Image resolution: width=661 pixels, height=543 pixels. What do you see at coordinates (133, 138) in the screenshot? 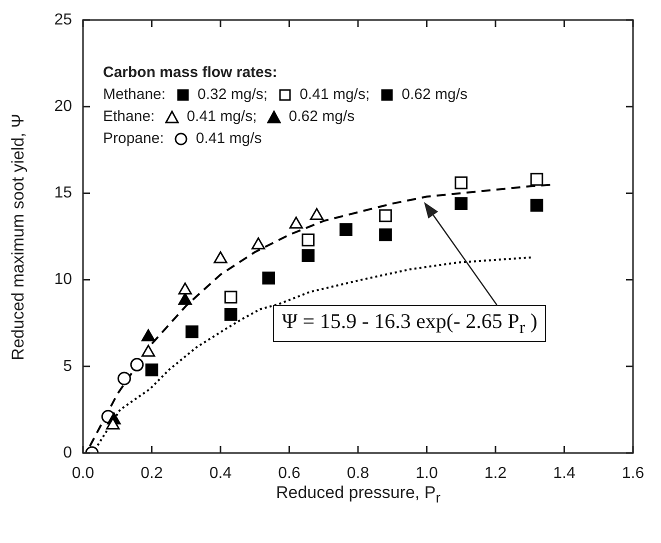
I see `annotation: Propane:` at bounding box center [133, 138].